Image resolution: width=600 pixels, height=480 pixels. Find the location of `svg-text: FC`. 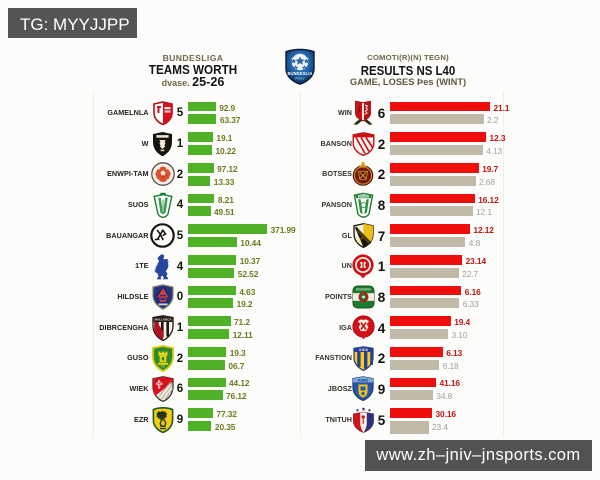

svg-text: FC is located at coordinates (162, 366).